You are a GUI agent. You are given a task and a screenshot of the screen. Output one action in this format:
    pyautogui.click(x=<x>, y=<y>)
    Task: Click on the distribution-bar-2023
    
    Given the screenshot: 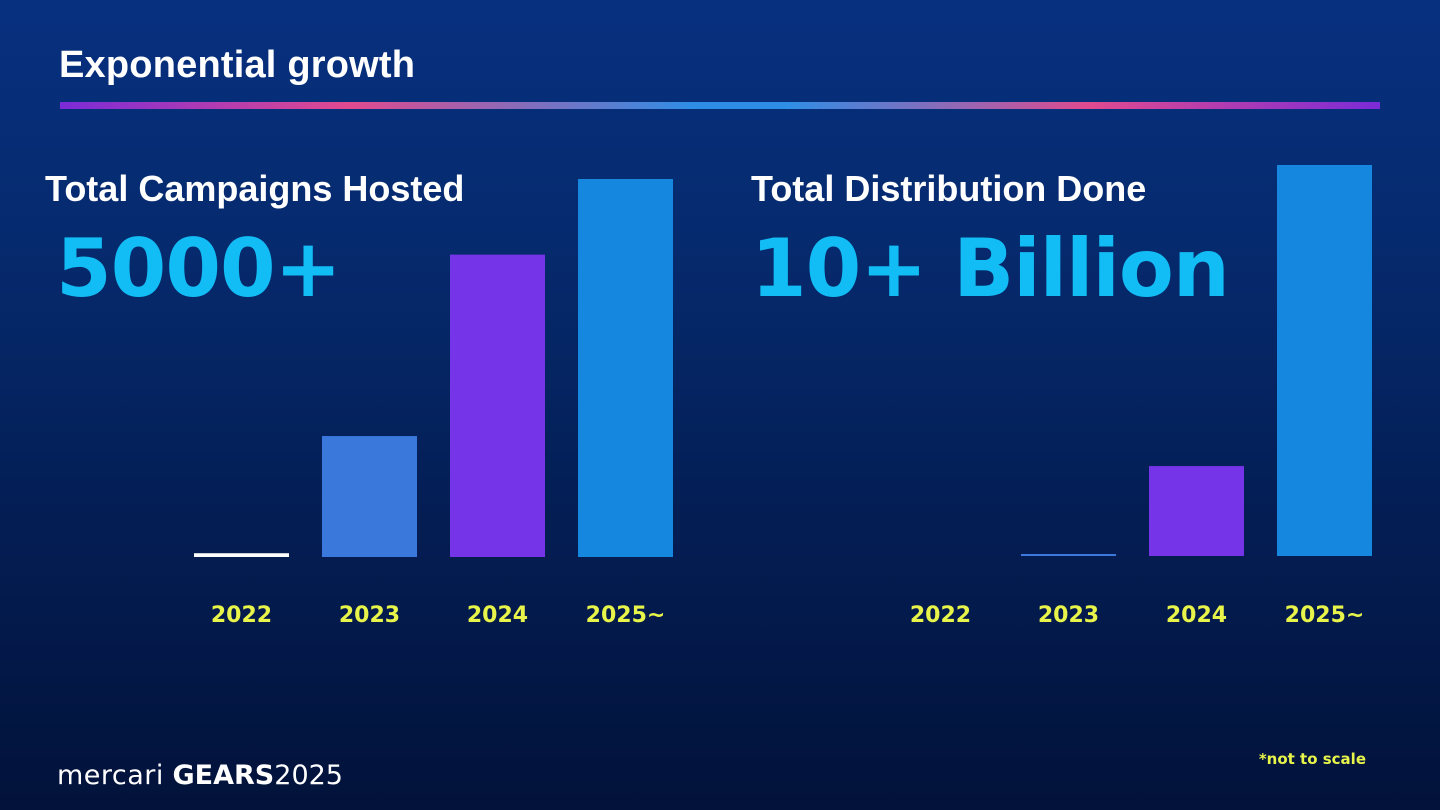 What is the action you would take?
    pyautogui.click(x=1068, y=555)
    